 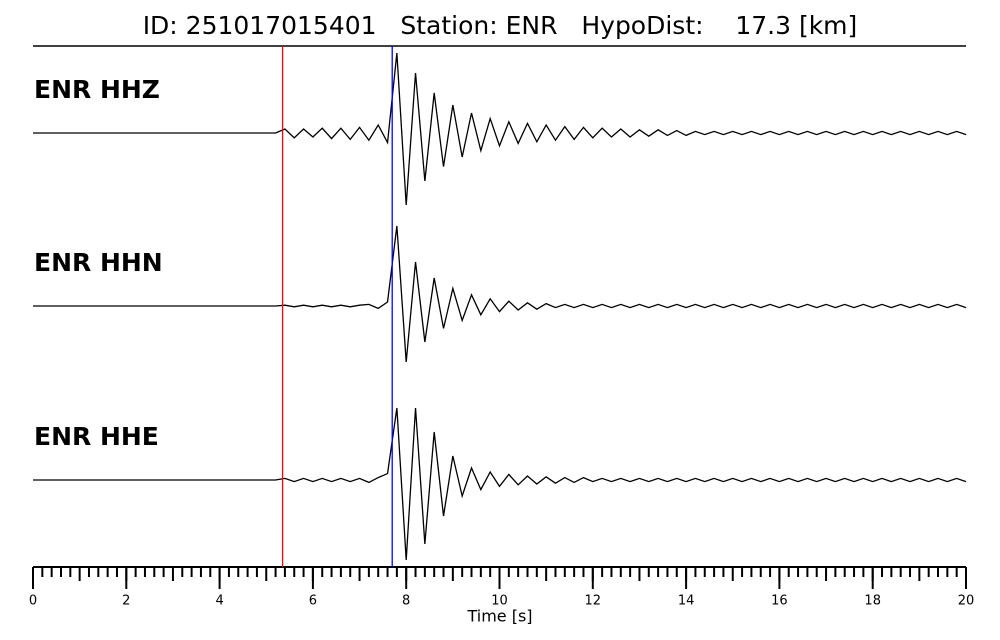 What do you see at coordinates (499, 601) in the screenshot?
I see `x-tick-label: 10` at bounding box center [499, 601].